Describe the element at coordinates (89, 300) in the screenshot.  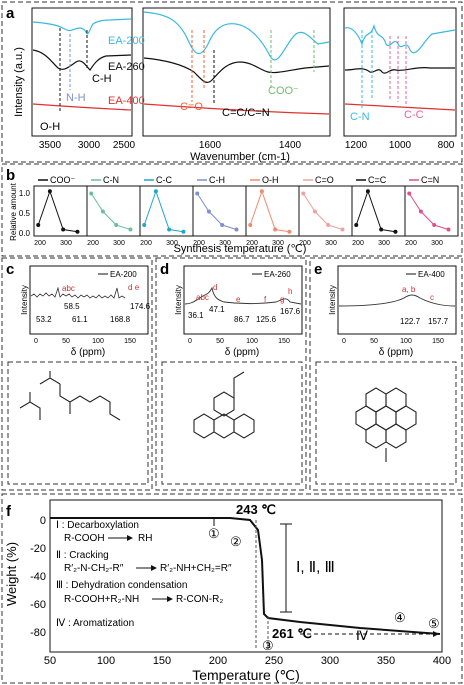
I see `panel-c-plot` at that location.